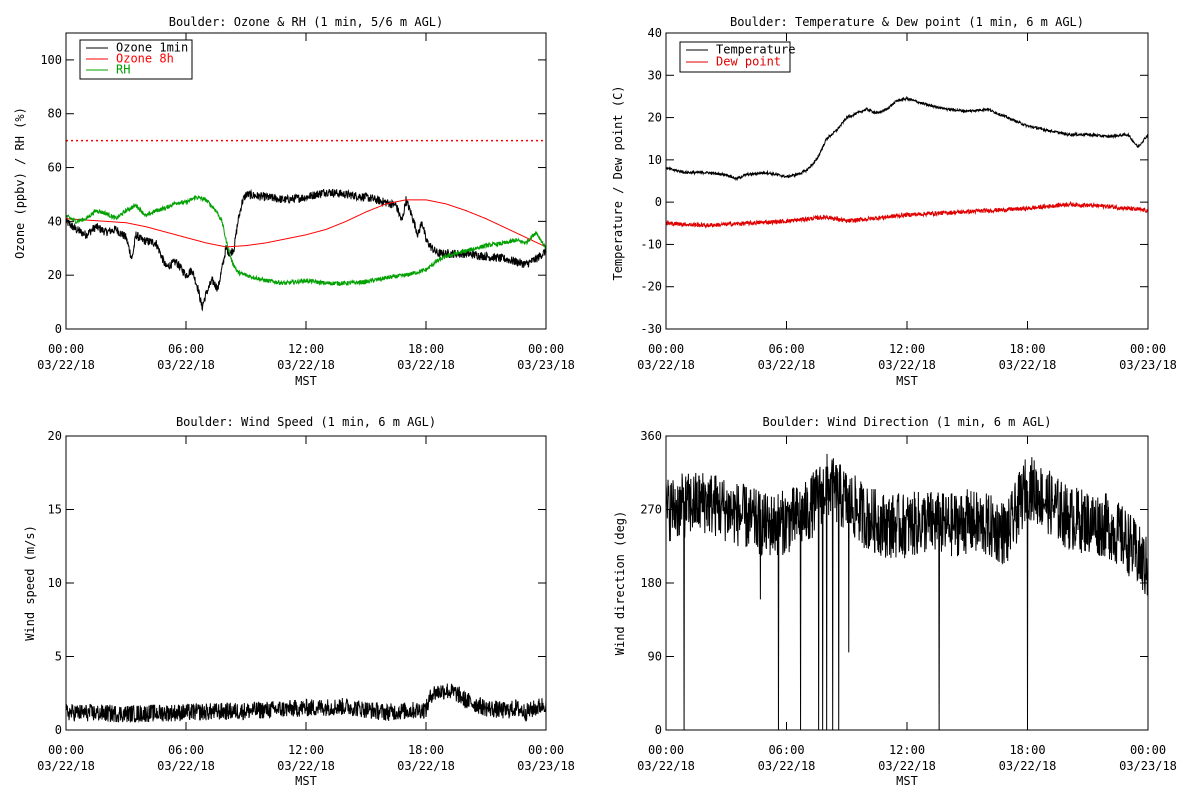  Describe the element at coordinates (55, 168) in the screenshot. I see `y-tick-label: 60` at that location.